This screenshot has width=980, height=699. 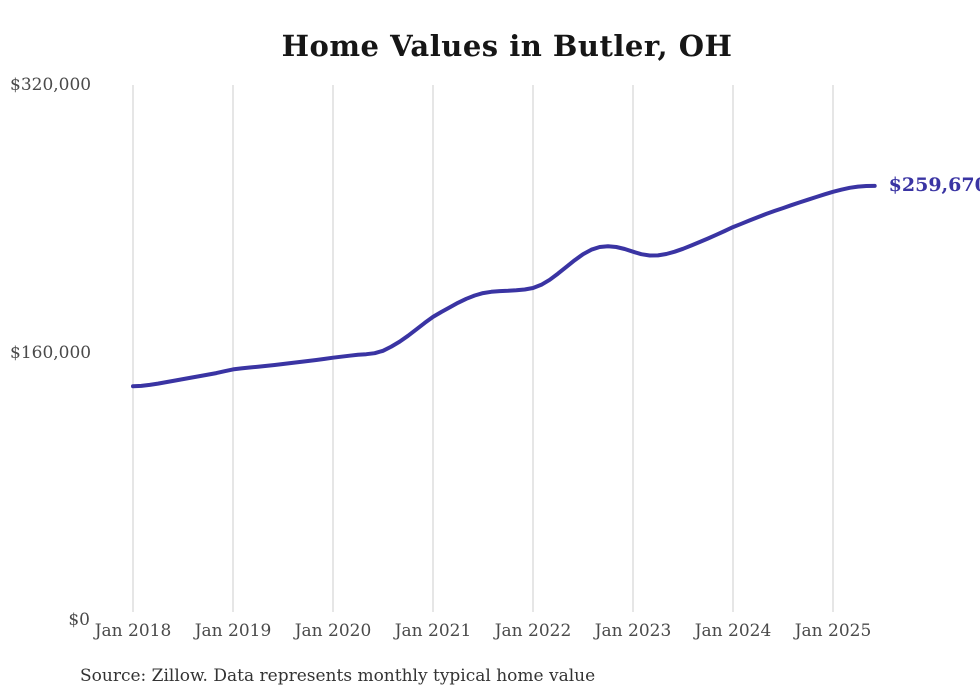 What do you see at coordinates (333, 631) in the screenshot?
I see `x-tick-label: Jan 2020` at bounding box center [333, 631].